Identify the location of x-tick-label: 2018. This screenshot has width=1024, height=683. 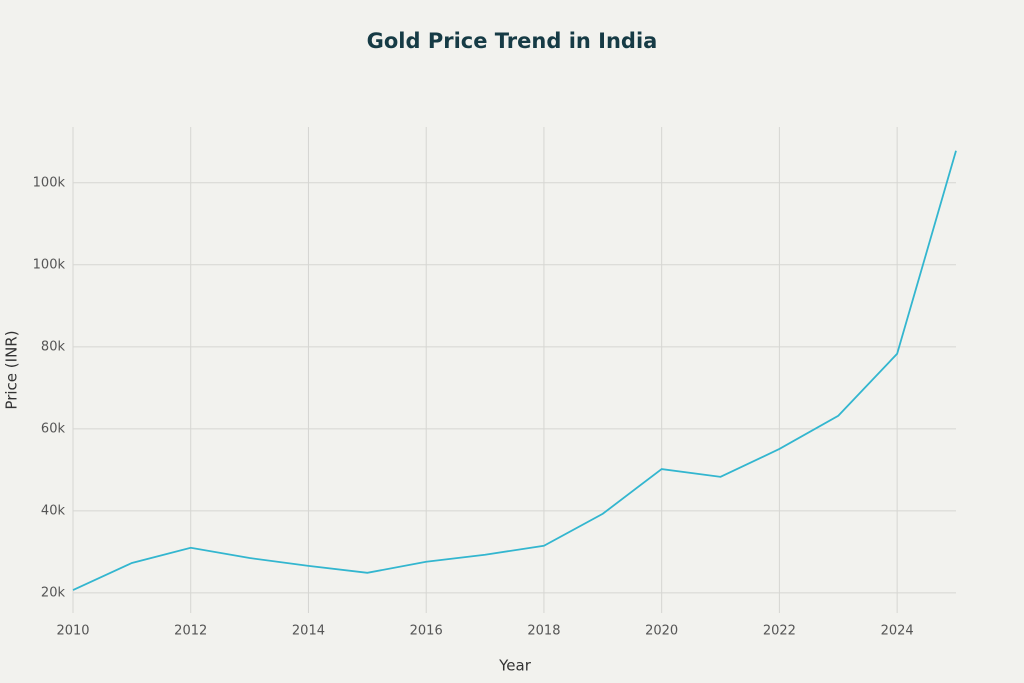
(543, 631).